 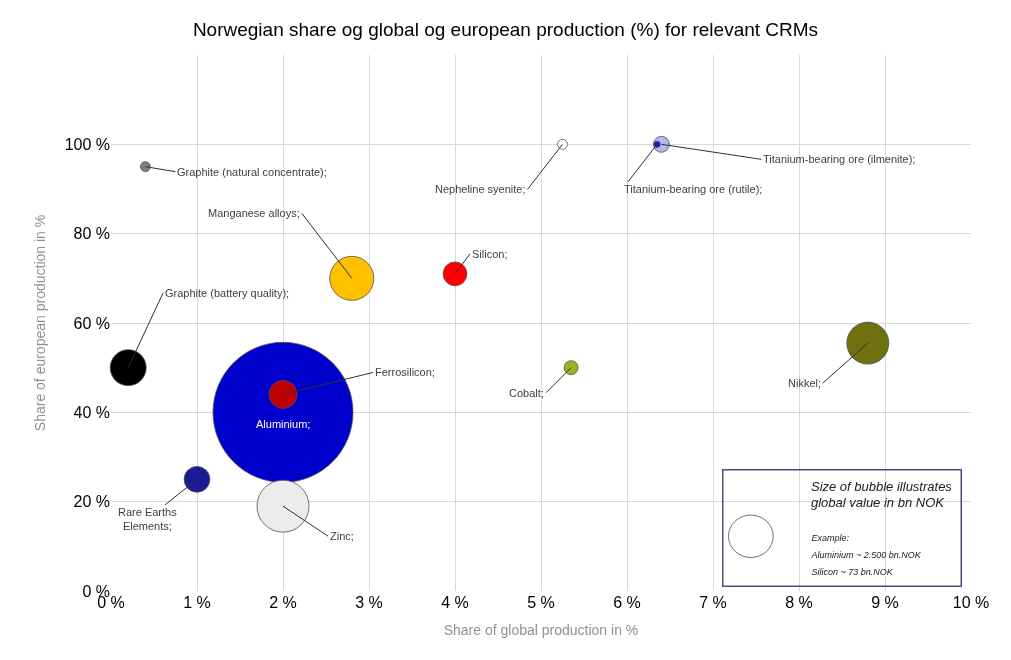 What do you see at coordinates (197, 602) in the screenshot?
I see `x-tick-label: 1 %` at bounding box center [197, 602].